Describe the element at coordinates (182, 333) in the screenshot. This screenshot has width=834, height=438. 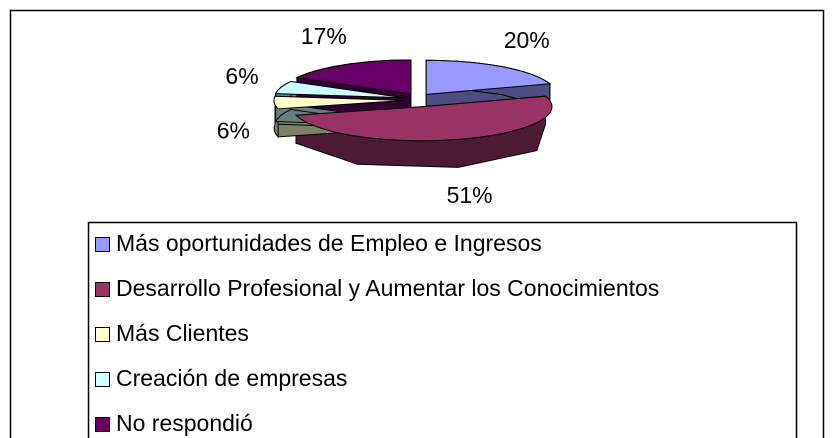
I see `legend-label: Más Clientes` at that location.